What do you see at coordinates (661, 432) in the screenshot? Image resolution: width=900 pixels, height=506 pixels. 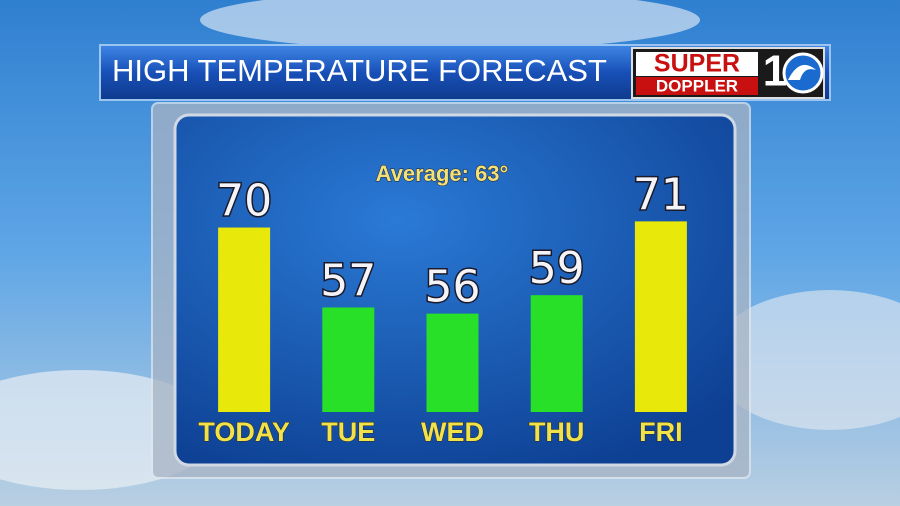 I see `category-label: FRI` at bounding box center [661, 432].